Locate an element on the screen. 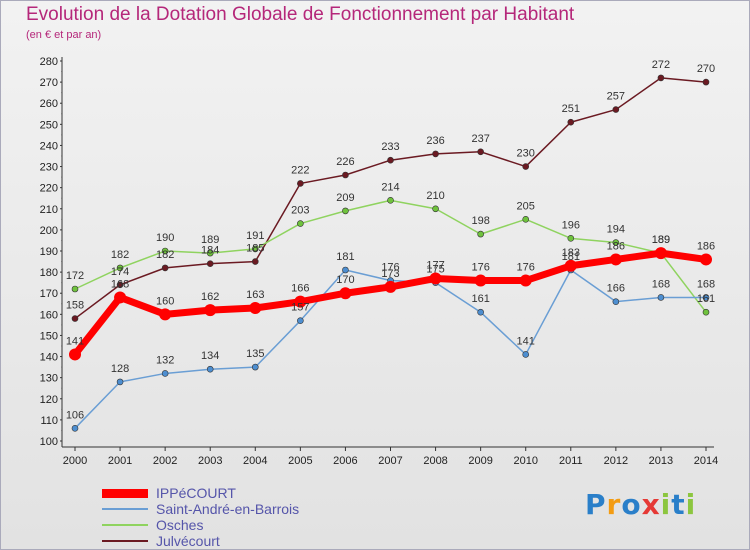 The height and width of the screenshot is (550, 750). legend-item: Osches is located at coordinates (152, 525).